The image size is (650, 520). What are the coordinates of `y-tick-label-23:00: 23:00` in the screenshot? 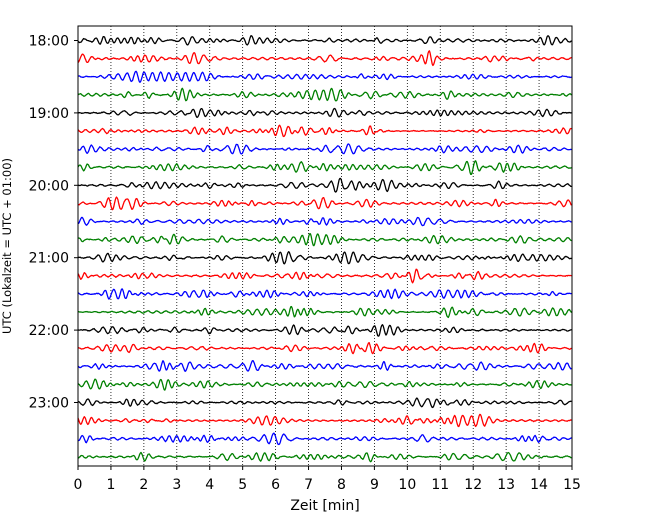 It's located at (49, 404).